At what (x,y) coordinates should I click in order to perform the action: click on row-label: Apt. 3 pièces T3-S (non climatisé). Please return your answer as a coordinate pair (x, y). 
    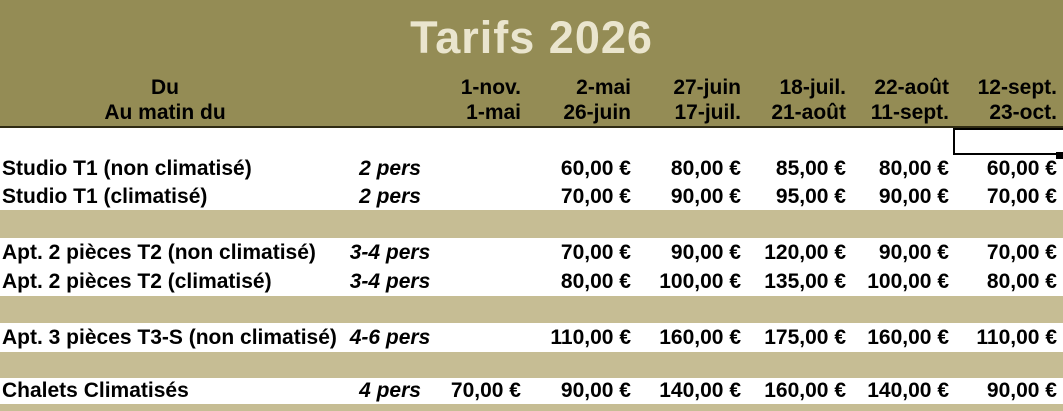
    Looking at the image, I should click on (169, 337).